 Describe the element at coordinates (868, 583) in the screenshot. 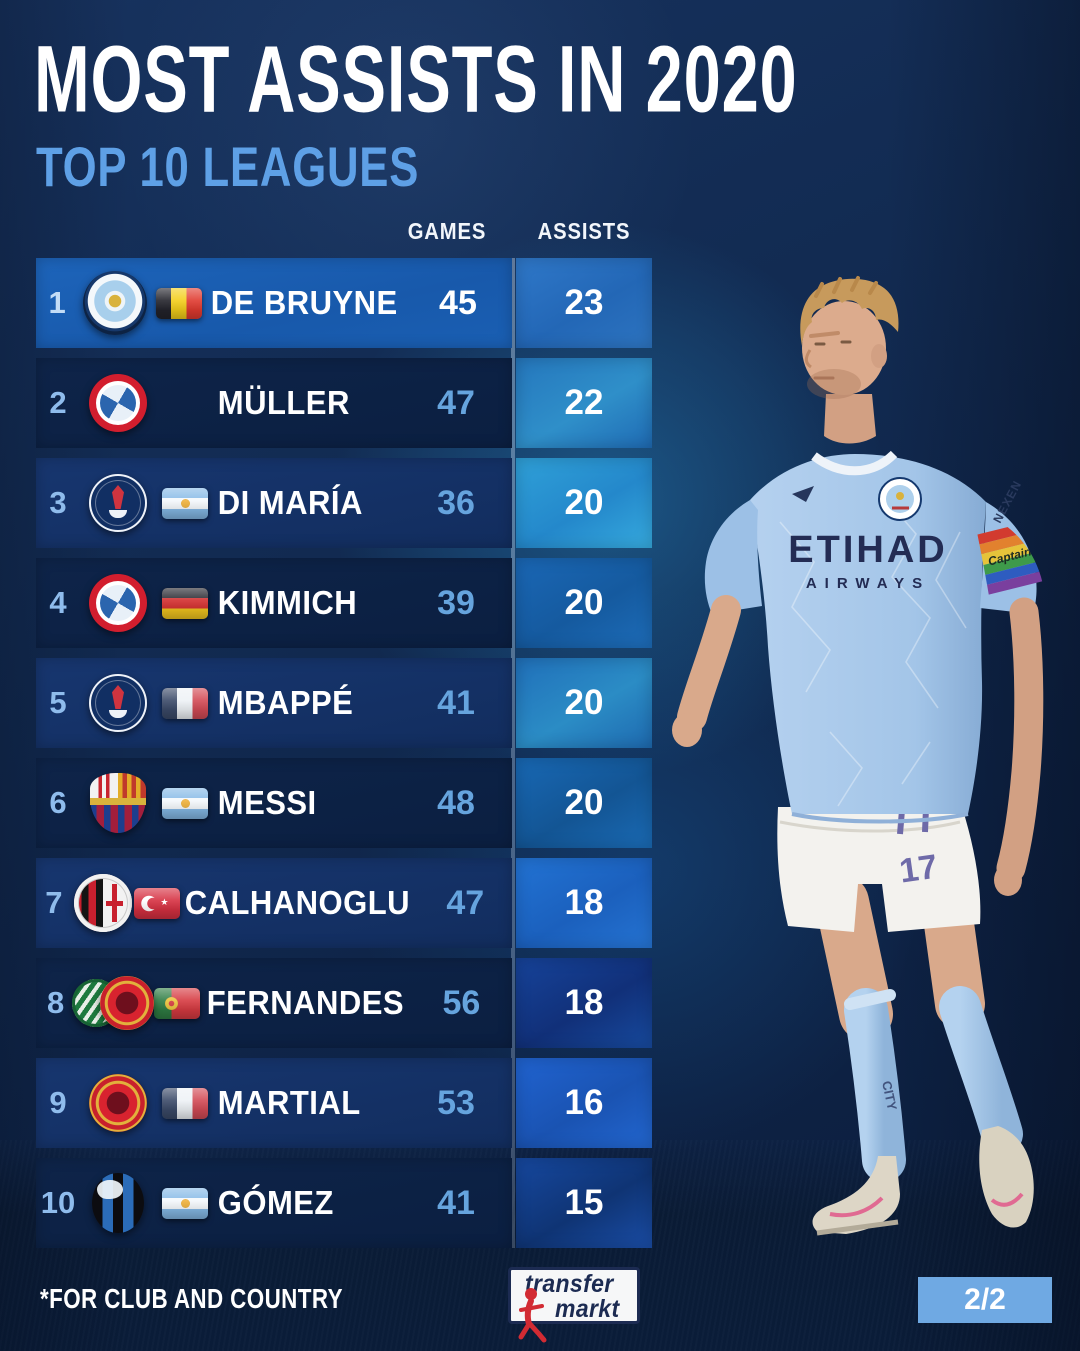

I see `jersey-sponsor-2: AIRWAYS` at that location.